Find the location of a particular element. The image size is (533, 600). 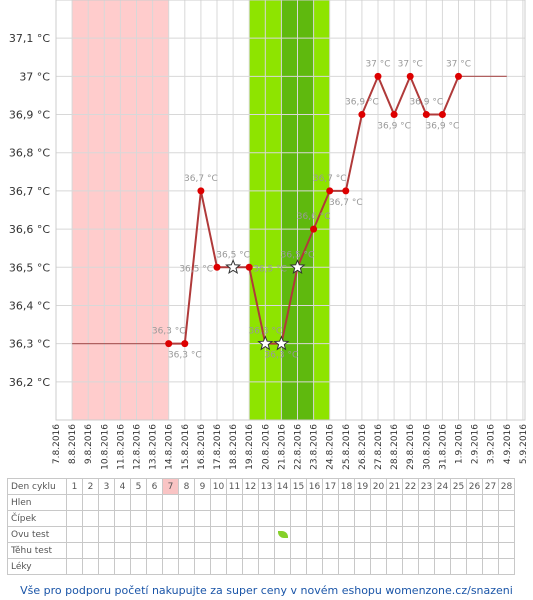

day-number: 20 is located at coordinates (378, 486).